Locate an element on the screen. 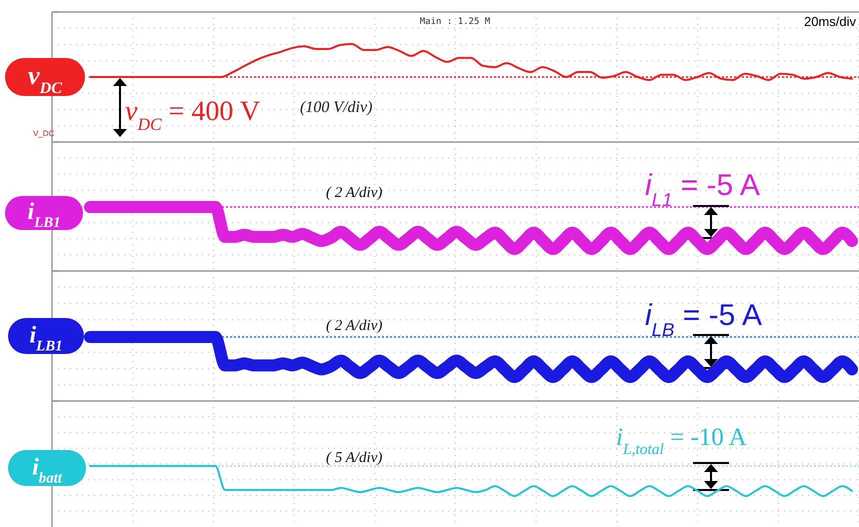 This screenshot has width=859, height=527. text: i$_{L,total}$ = -10 A is located at coordinates (681, 441).